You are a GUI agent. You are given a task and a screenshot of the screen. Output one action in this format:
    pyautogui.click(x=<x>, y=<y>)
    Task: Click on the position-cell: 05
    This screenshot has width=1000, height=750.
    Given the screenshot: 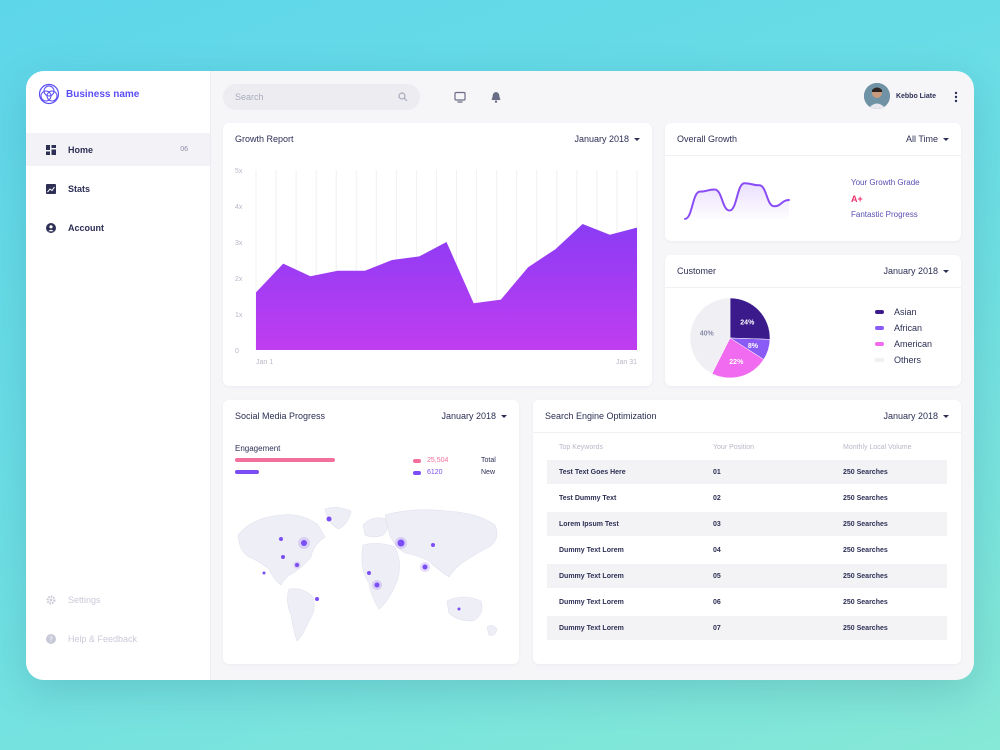 What is the action you would take?
    pyautogui.click(x=717, y=576)
    